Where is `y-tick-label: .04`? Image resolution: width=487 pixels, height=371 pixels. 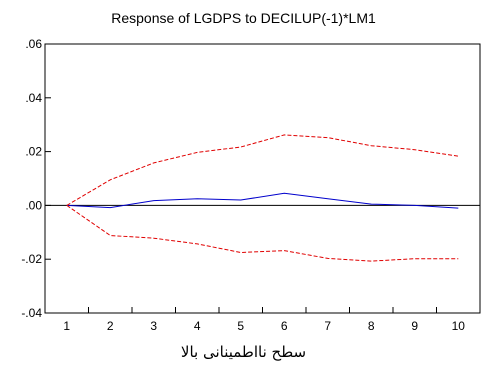
y-tick-label: .04 is located at coordinates (33, 98).